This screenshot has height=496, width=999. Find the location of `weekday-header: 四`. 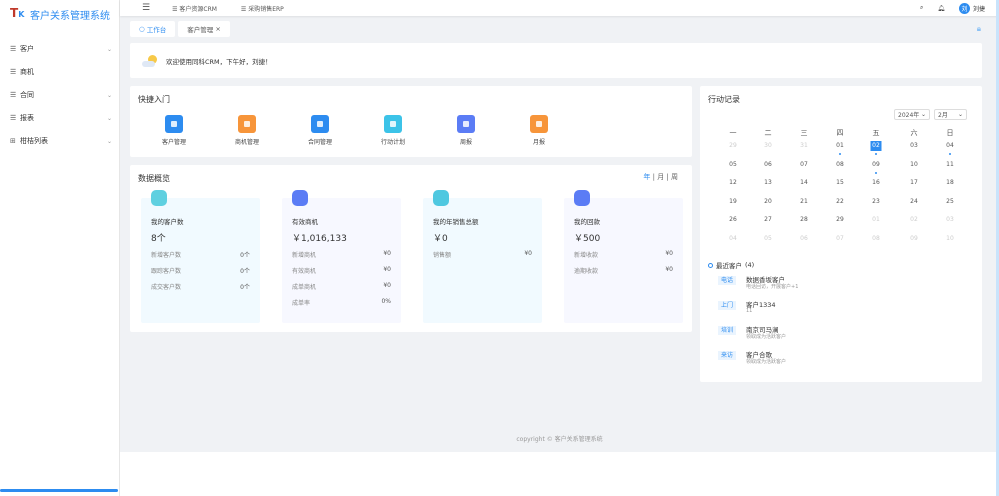

weekday-header: 四 is located at coordinates (840, 133).